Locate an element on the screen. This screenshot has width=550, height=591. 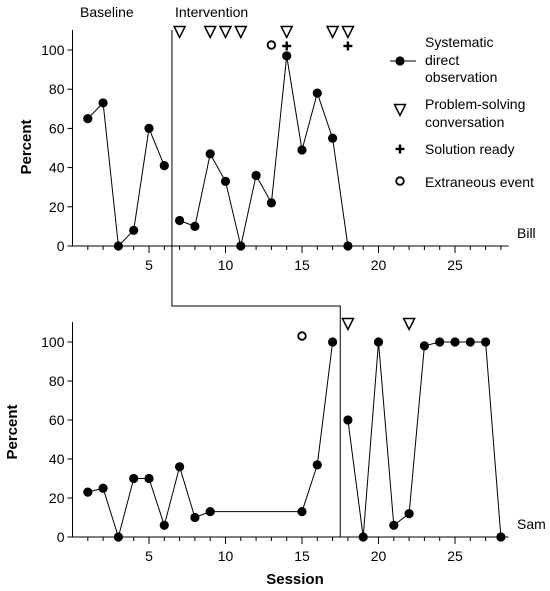
legend-dot is located at coordinates (400, 61).